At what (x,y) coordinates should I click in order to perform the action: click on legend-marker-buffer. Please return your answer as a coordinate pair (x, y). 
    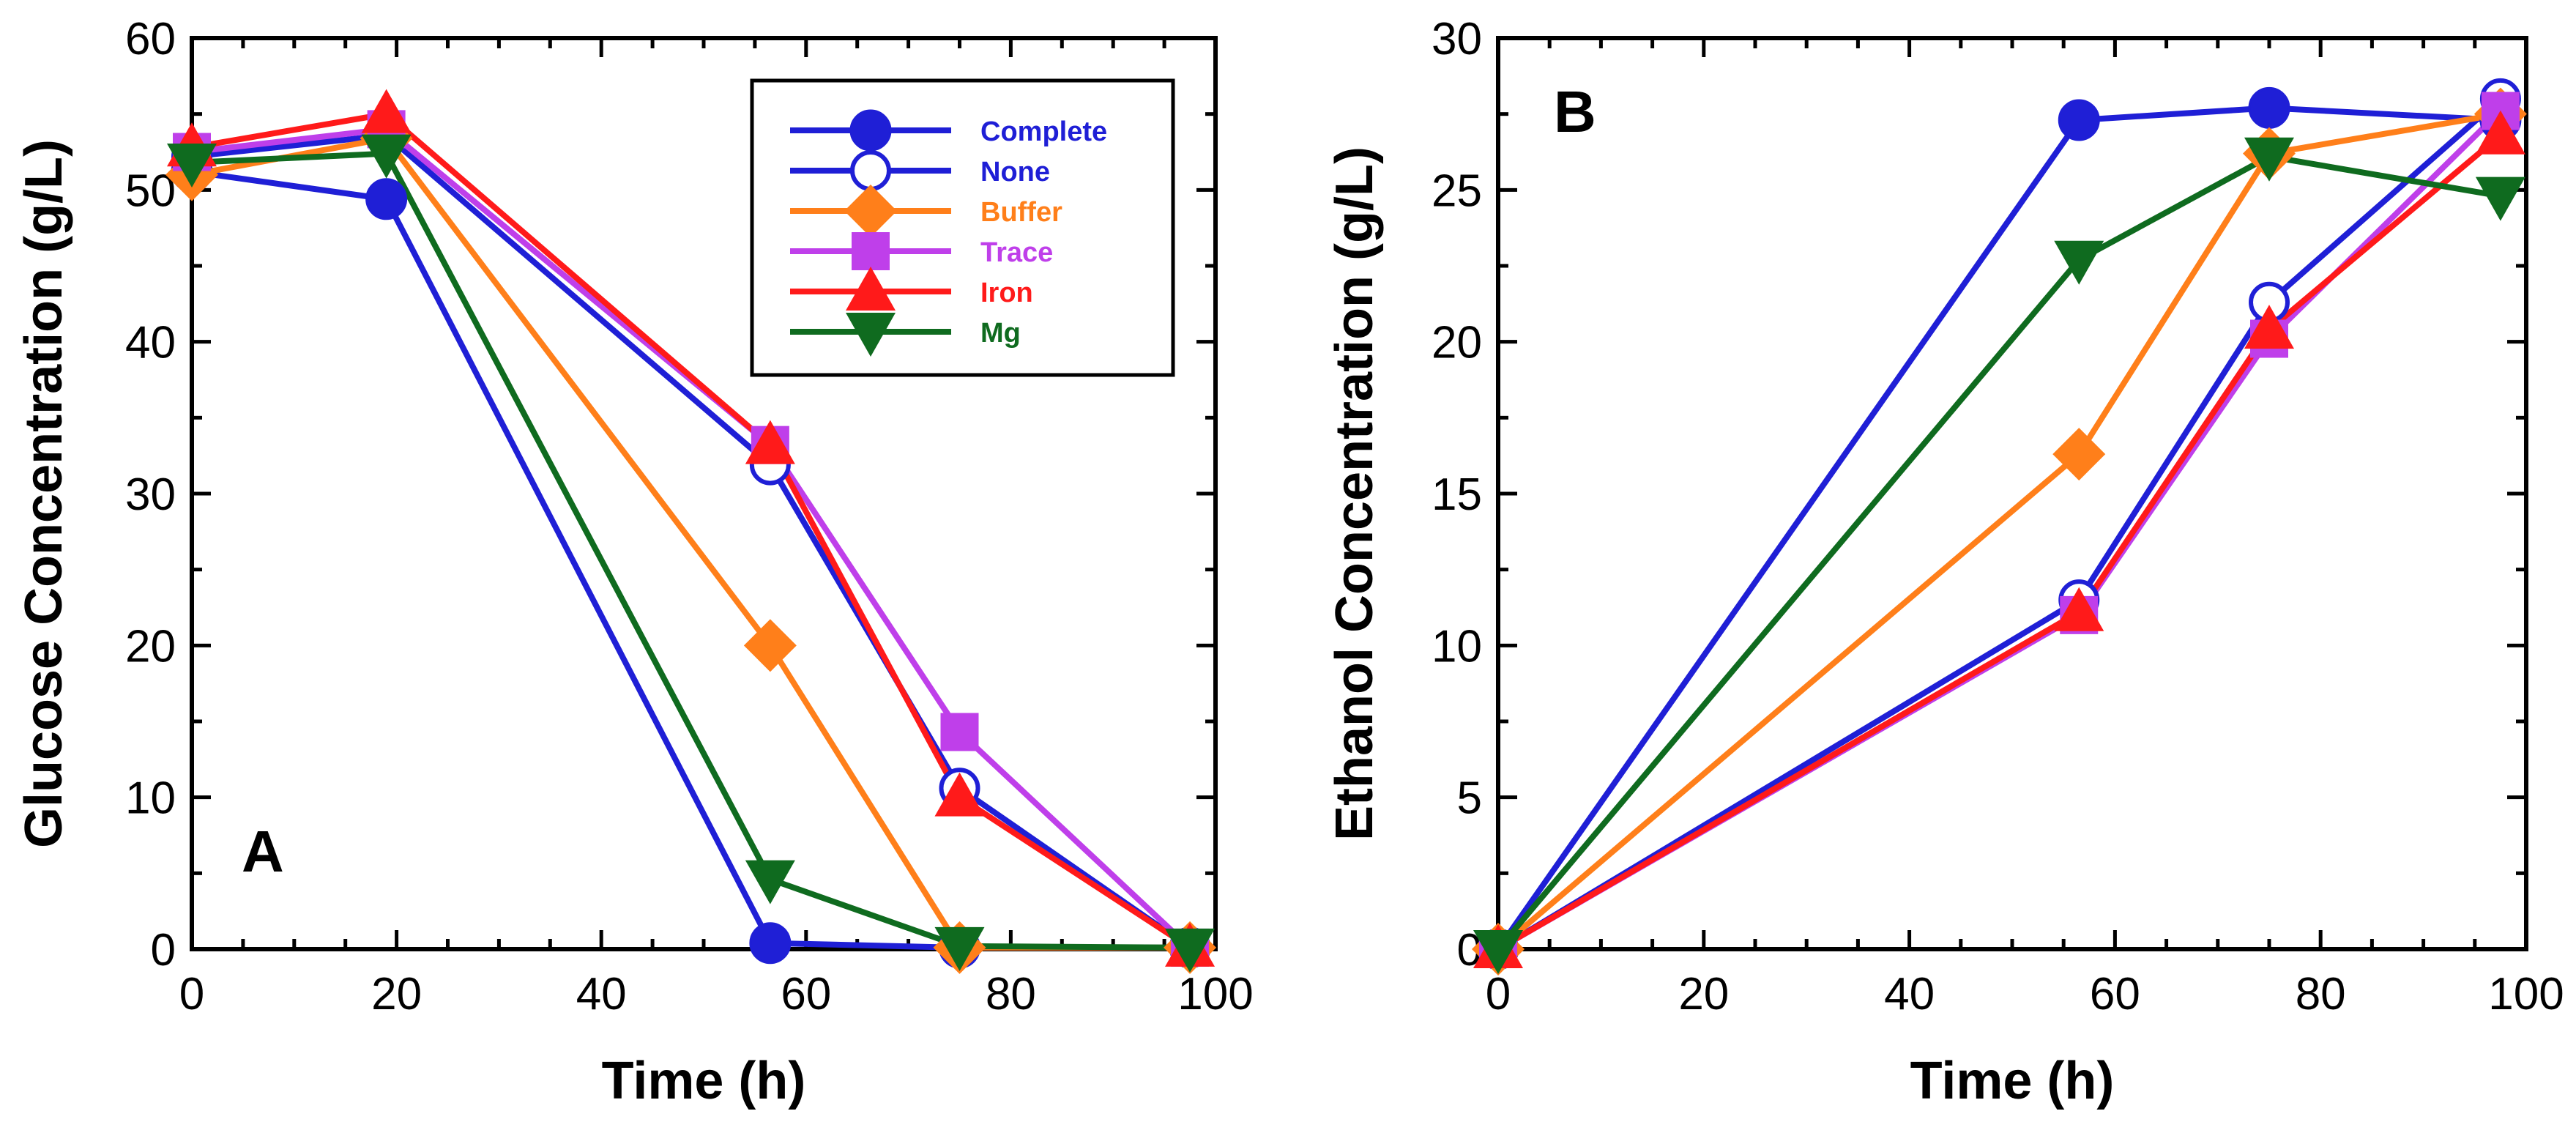
    Looking at the image, I should click on (870, 211).